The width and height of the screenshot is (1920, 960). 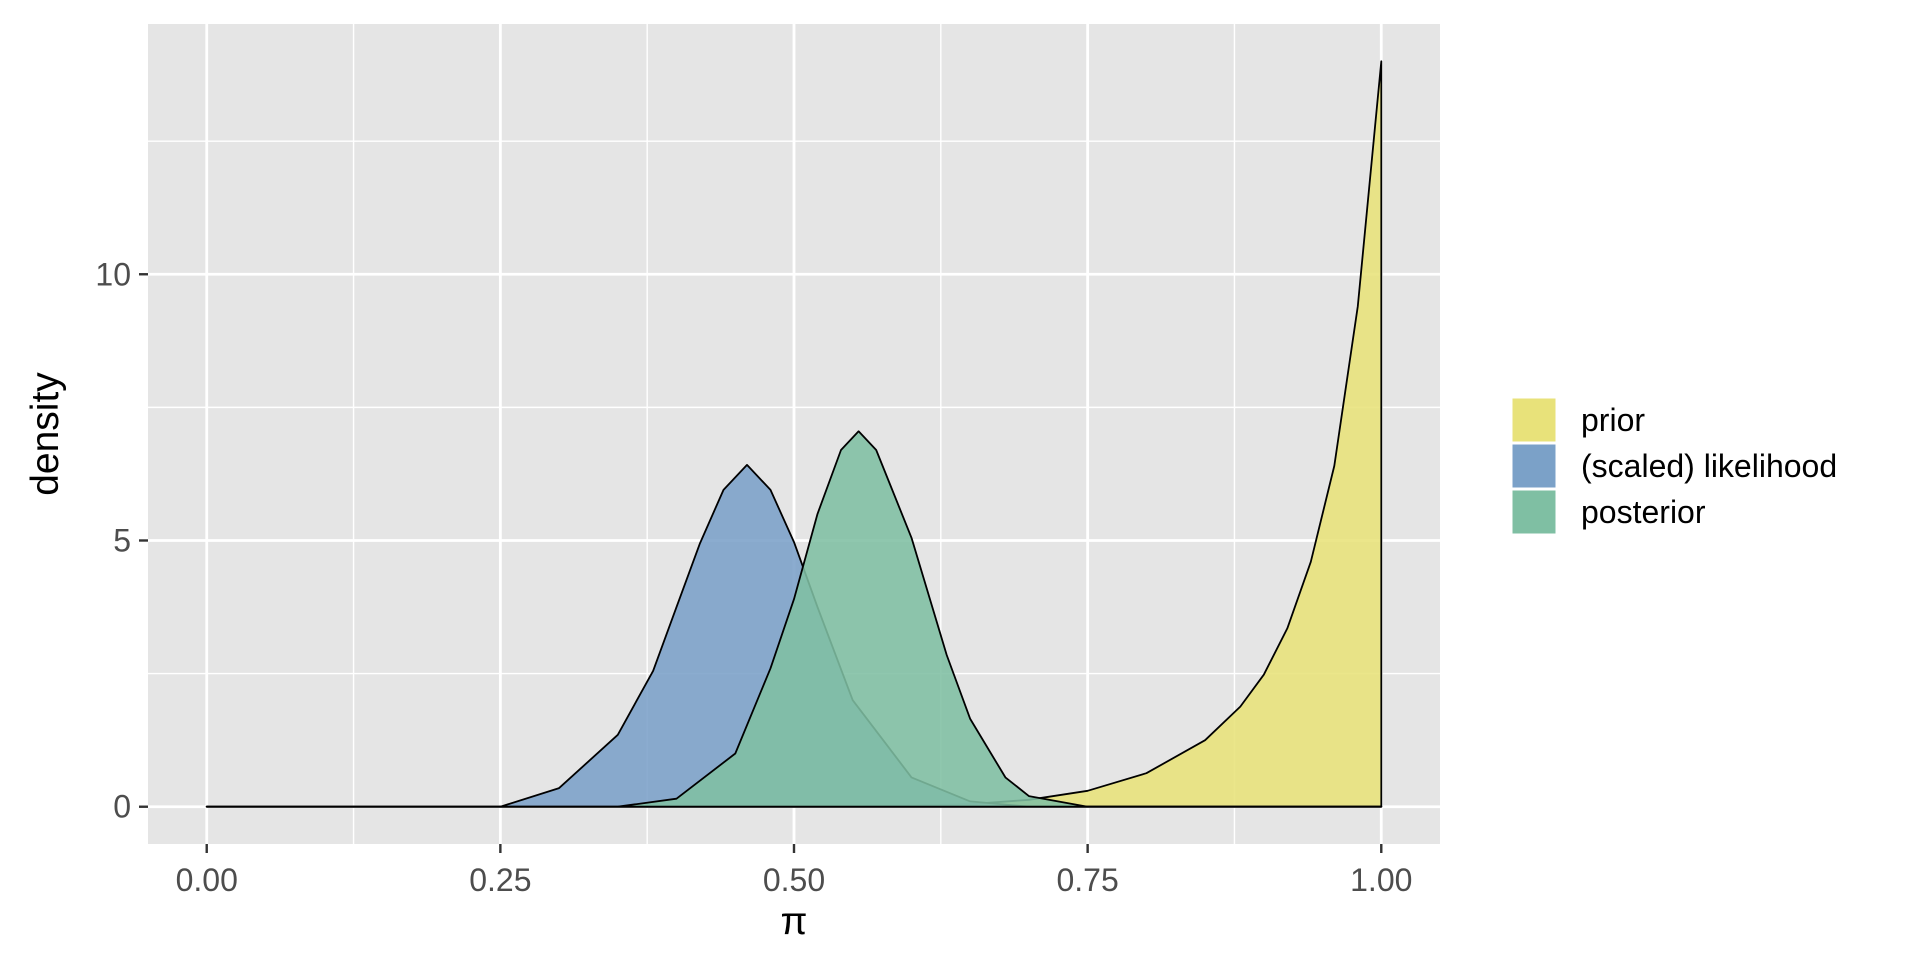 What do you see at coordinates (122, 807) in the screenshot?
I see `y-tick-label: 0` at bounding box center [122, 807].